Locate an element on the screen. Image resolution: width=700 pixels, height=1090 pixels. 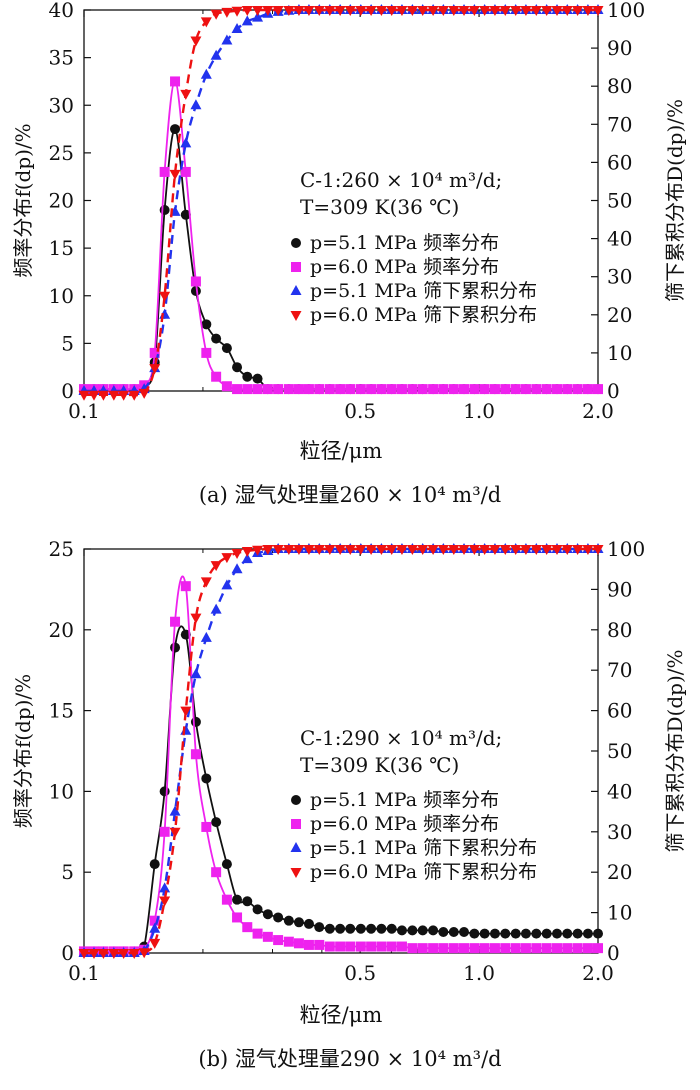
y-left-tick-label: 0 is located at coordinates (67, 391).